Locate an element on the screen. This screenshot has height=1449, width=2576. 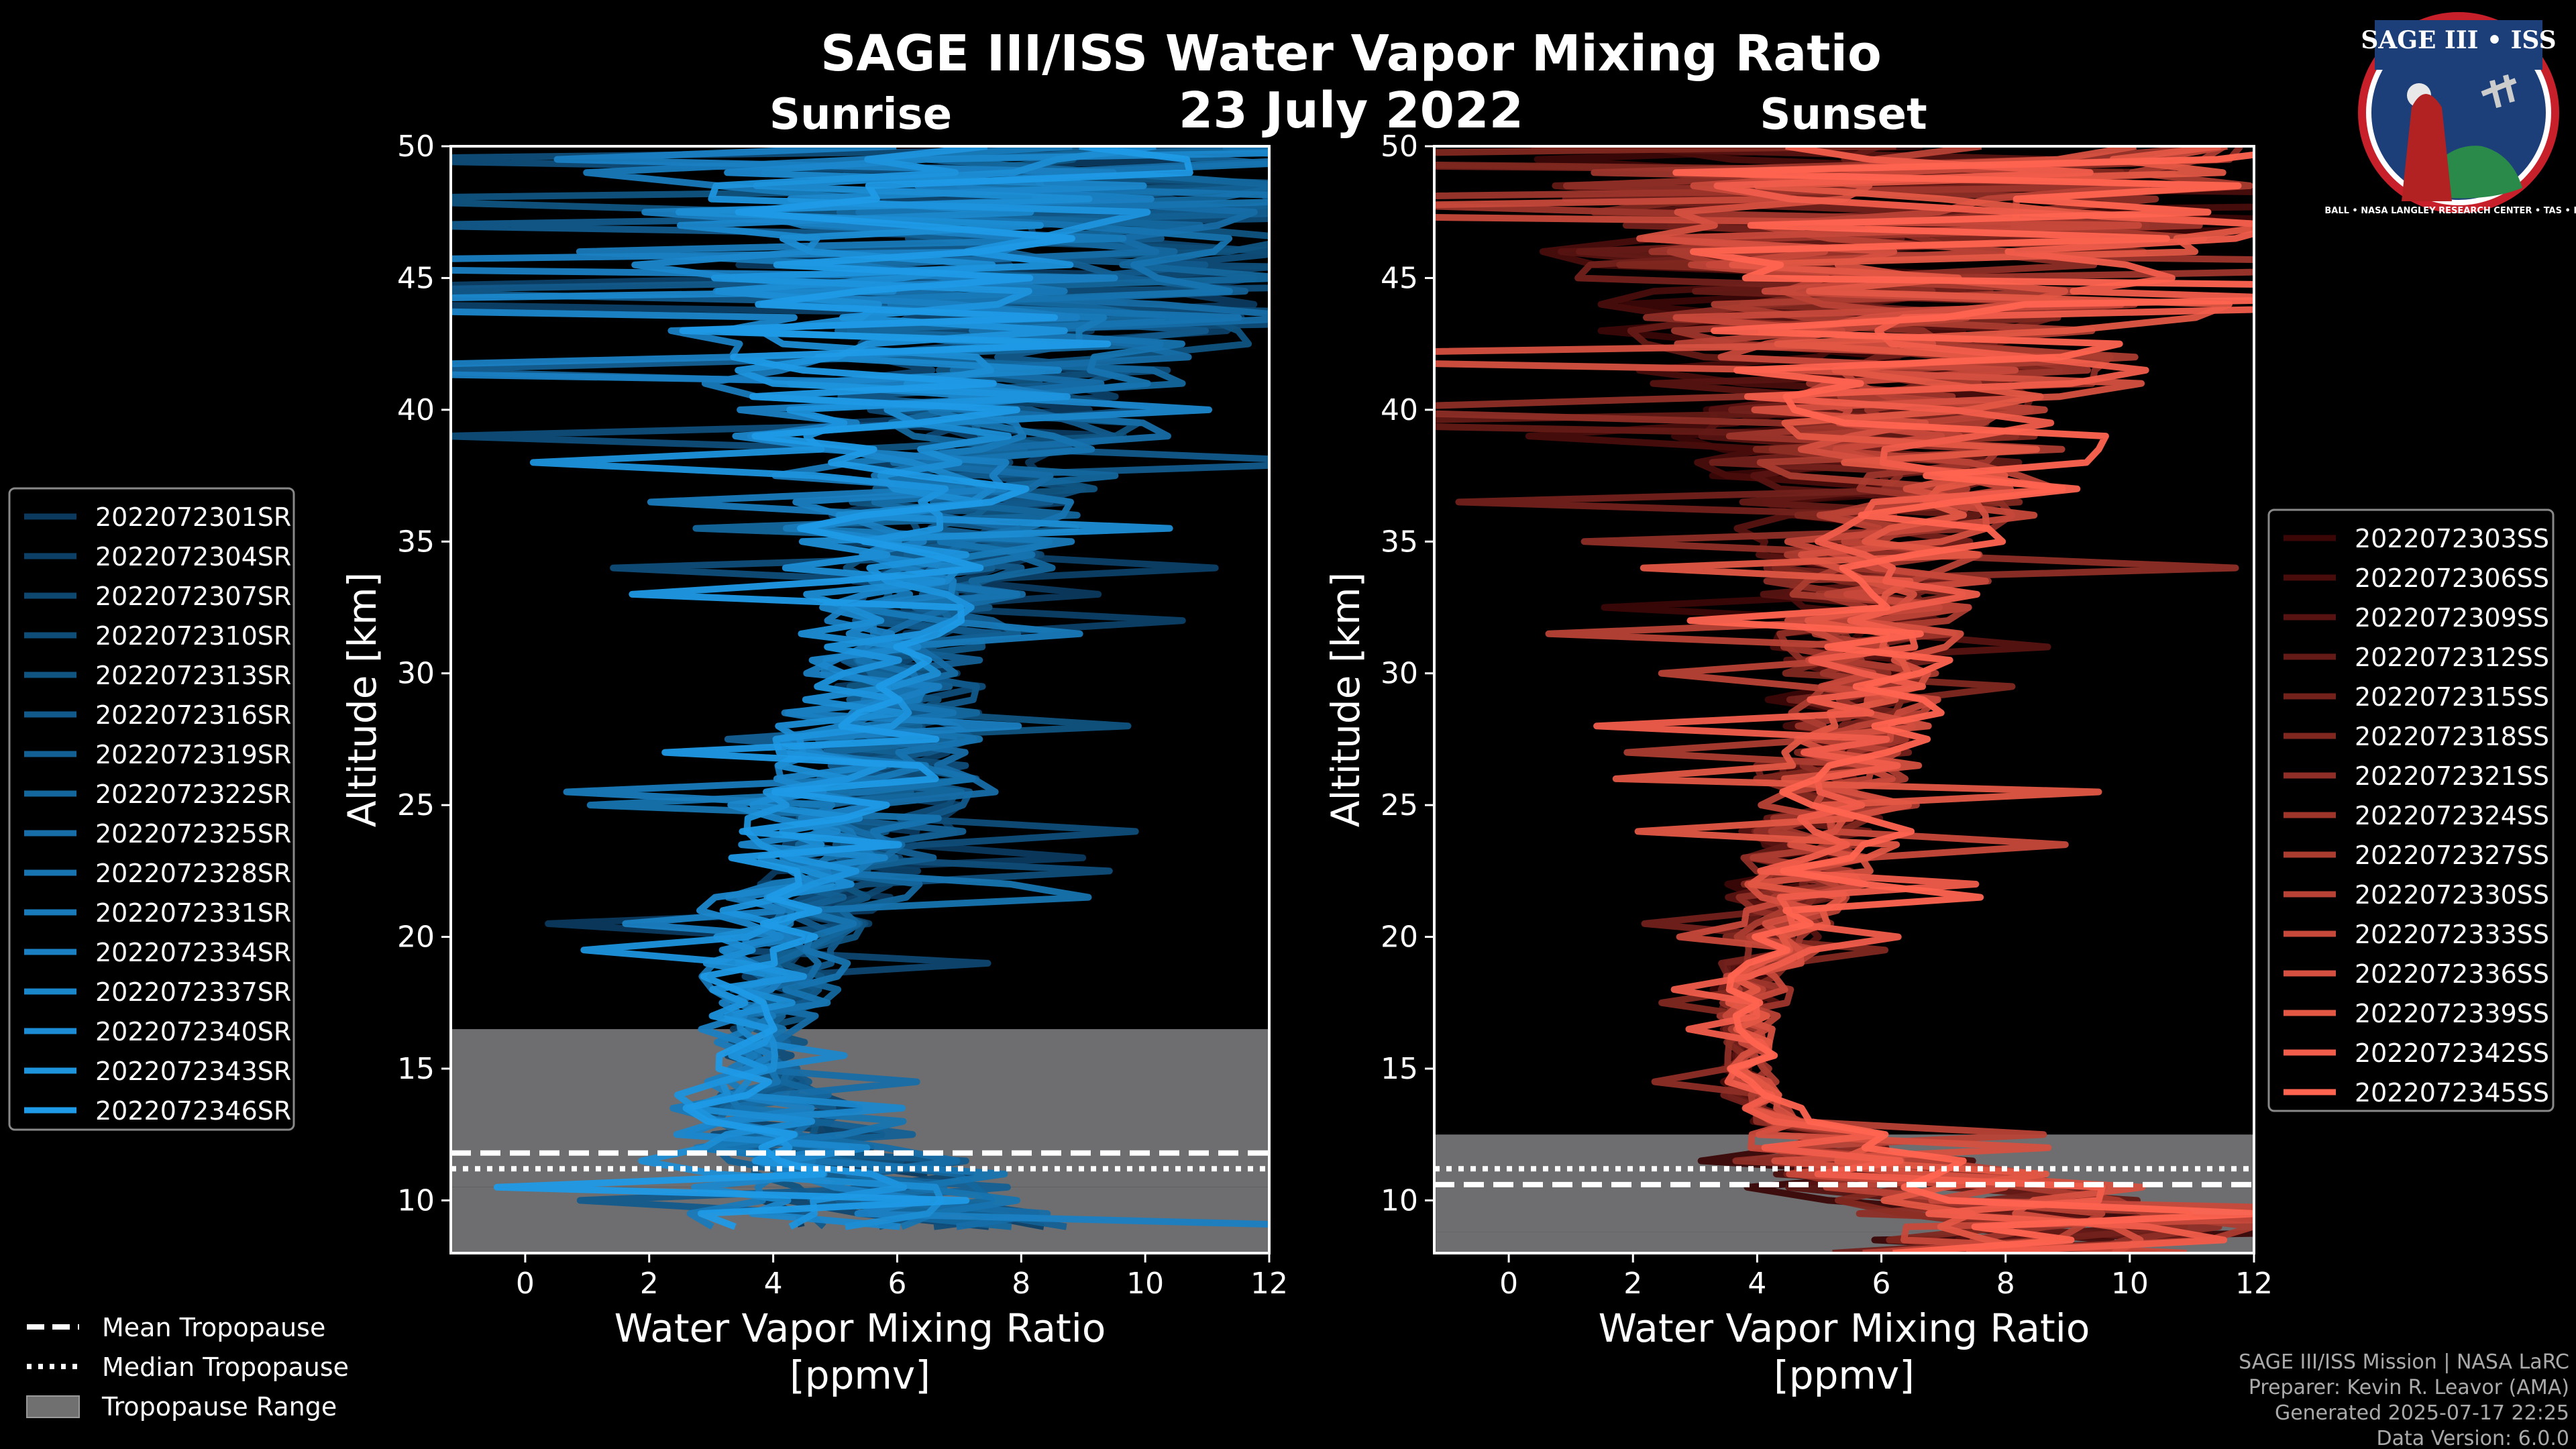
sunset-legend-box is located at coordinates (2411, 810).